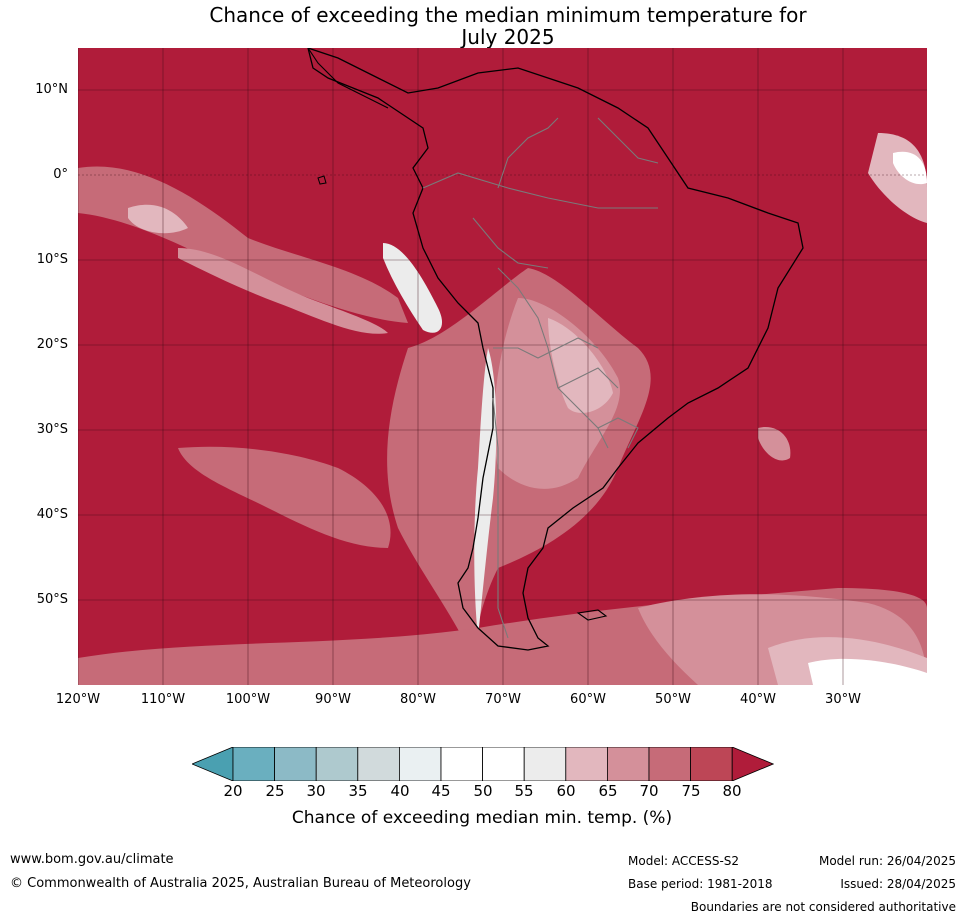 The height and width of the screenshot is (919, 965). I want to click on colorbar-label: 20, so click(233, 791).